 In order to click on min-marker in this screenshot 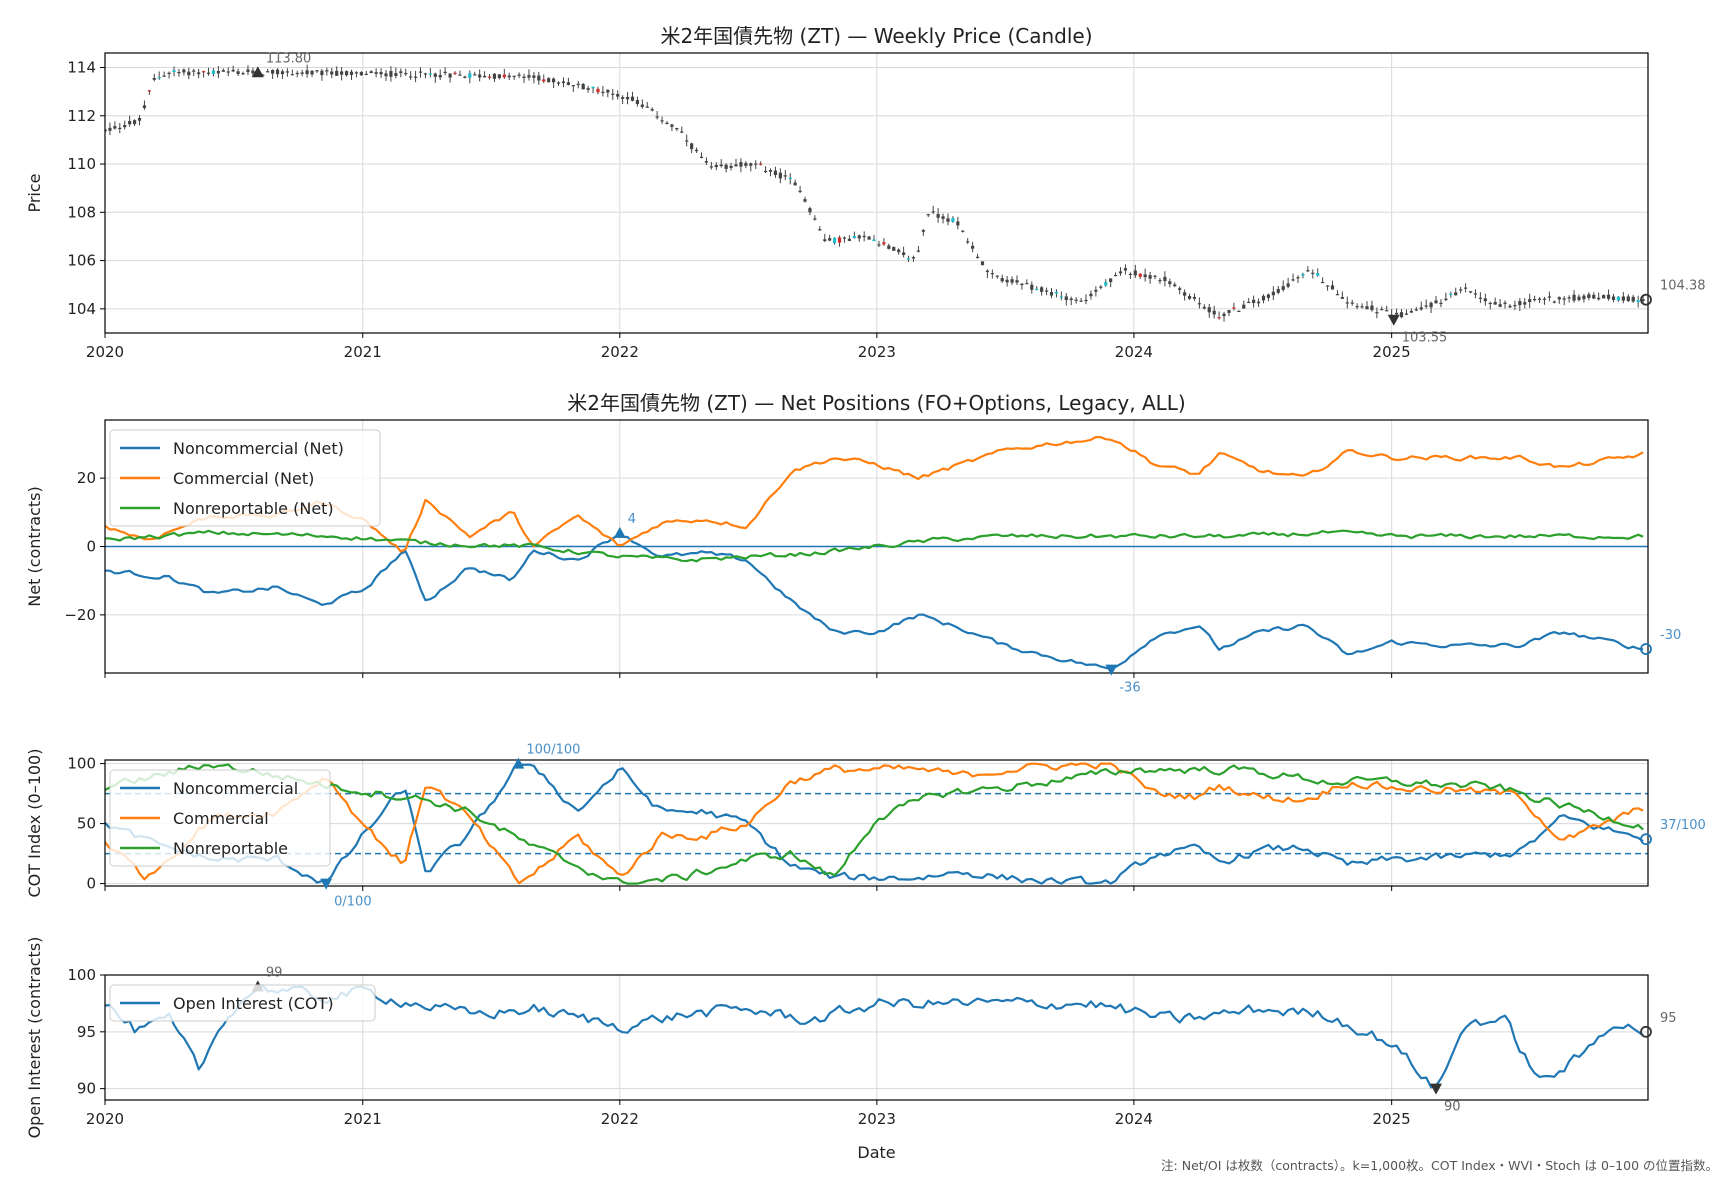, I will do `click(1111, 670)`.